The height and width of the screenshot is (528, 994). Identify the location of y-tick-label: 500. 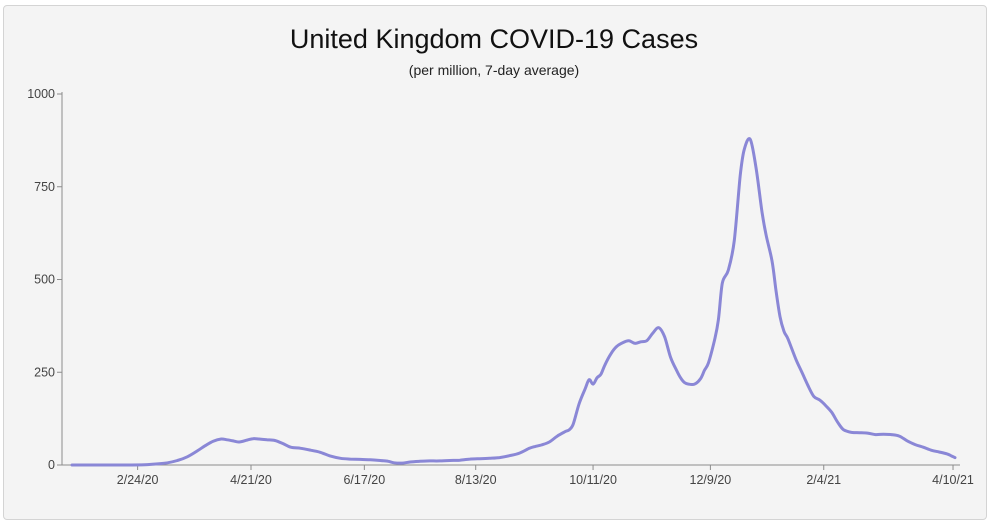
(44, 280).